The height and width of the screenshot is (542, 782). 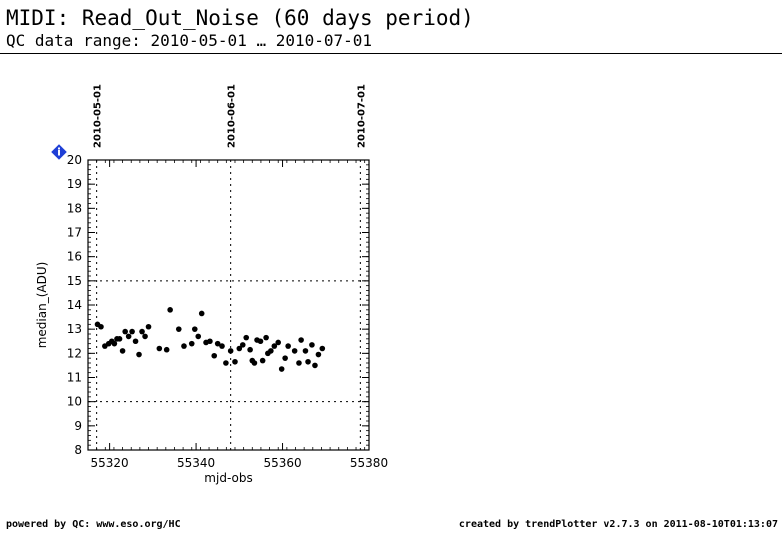 I want to click on x-tick-label: 55340, so click(x=196, y=463).